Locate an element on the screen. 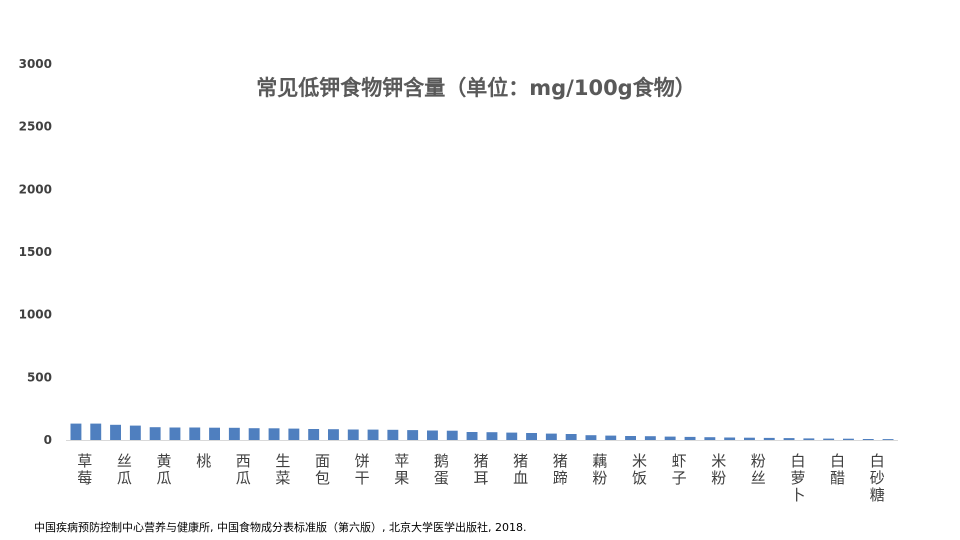 The image size is (960, 540). y-tick-label: 0 is located at coordinates (48, 440).